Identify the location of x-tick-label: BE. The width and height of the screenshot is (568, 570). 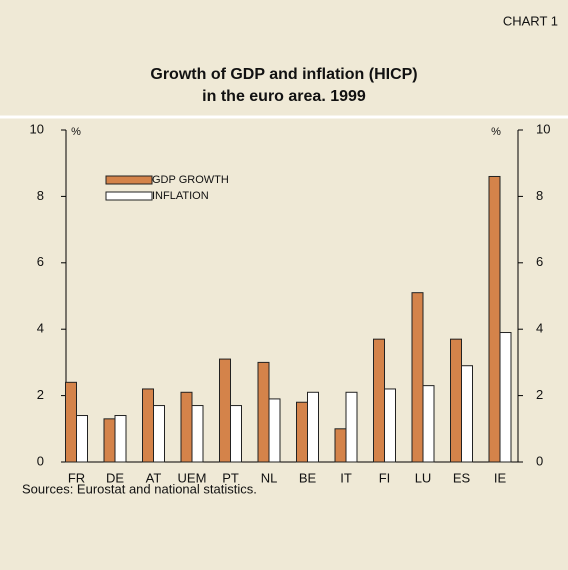
(308, 477).